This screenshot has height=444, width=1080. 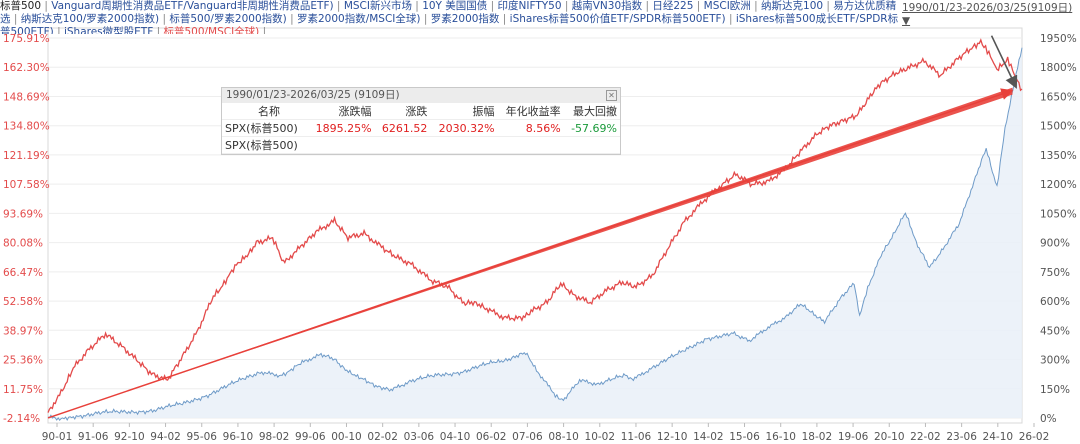 I want to click on index-tab-10: 纳斯达克100/罗素2000指数), so click(x=90, y=19).